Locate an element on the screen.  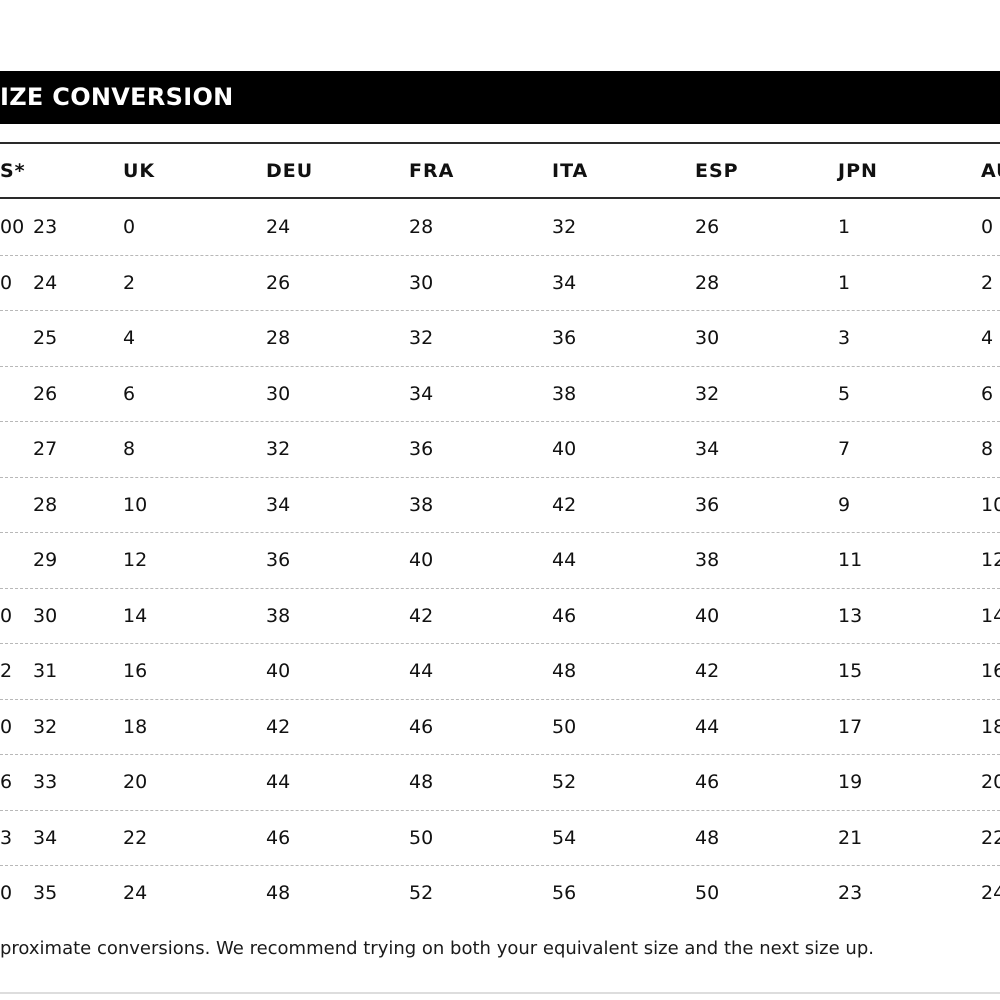
table-cell: 21 is located at coordinates (850, 837).